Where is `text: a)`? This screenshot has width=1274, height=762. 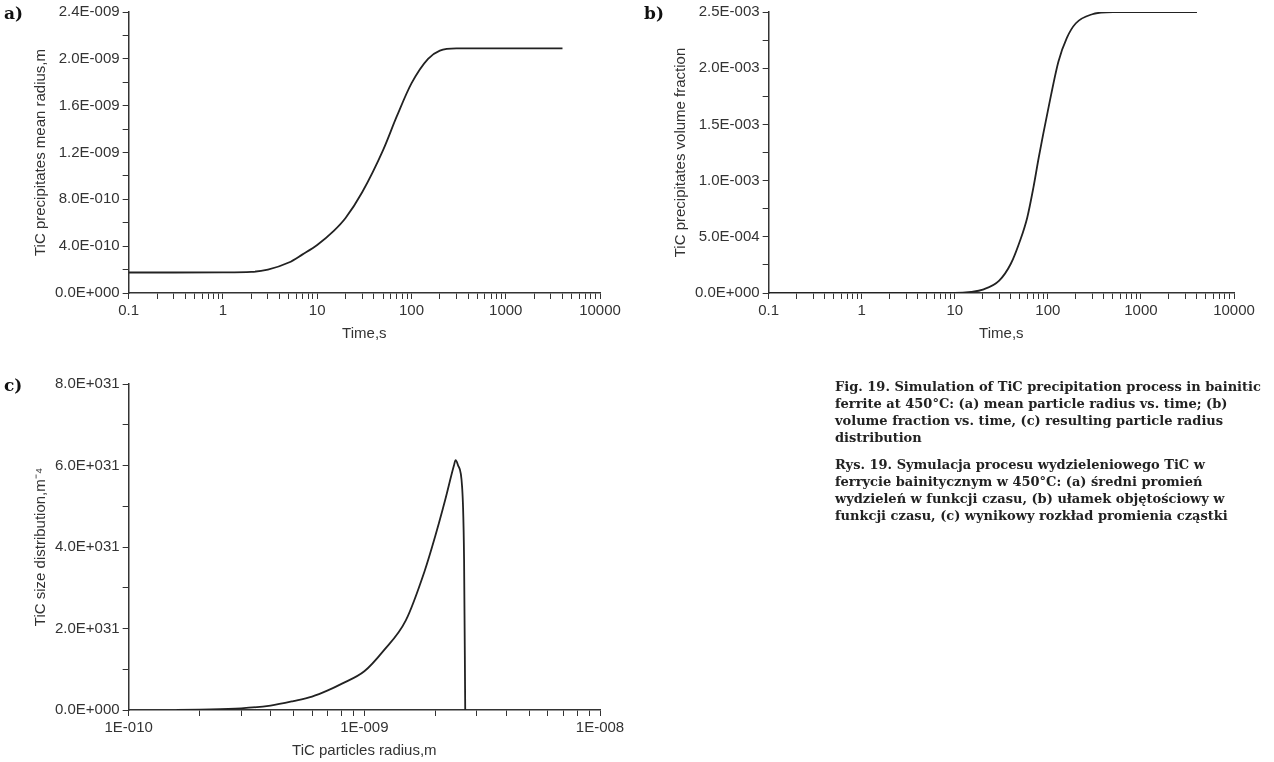
text: a) is located at coordinates (14, 12).